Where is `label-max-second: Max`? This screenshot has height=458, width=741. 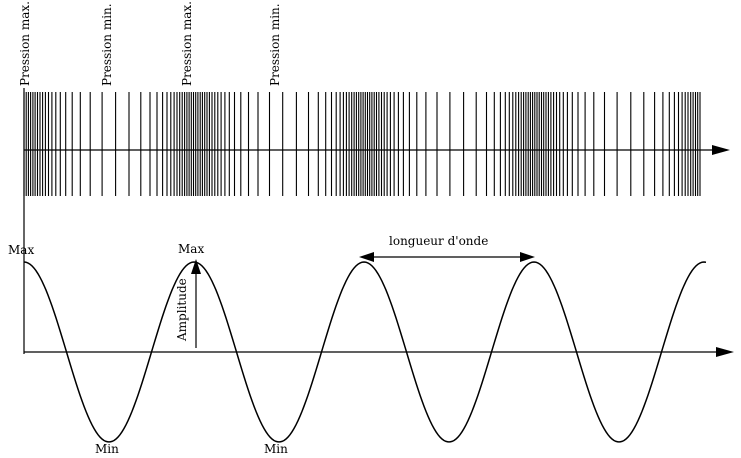
label-max-second: Max is located at coordinates (191, 249).